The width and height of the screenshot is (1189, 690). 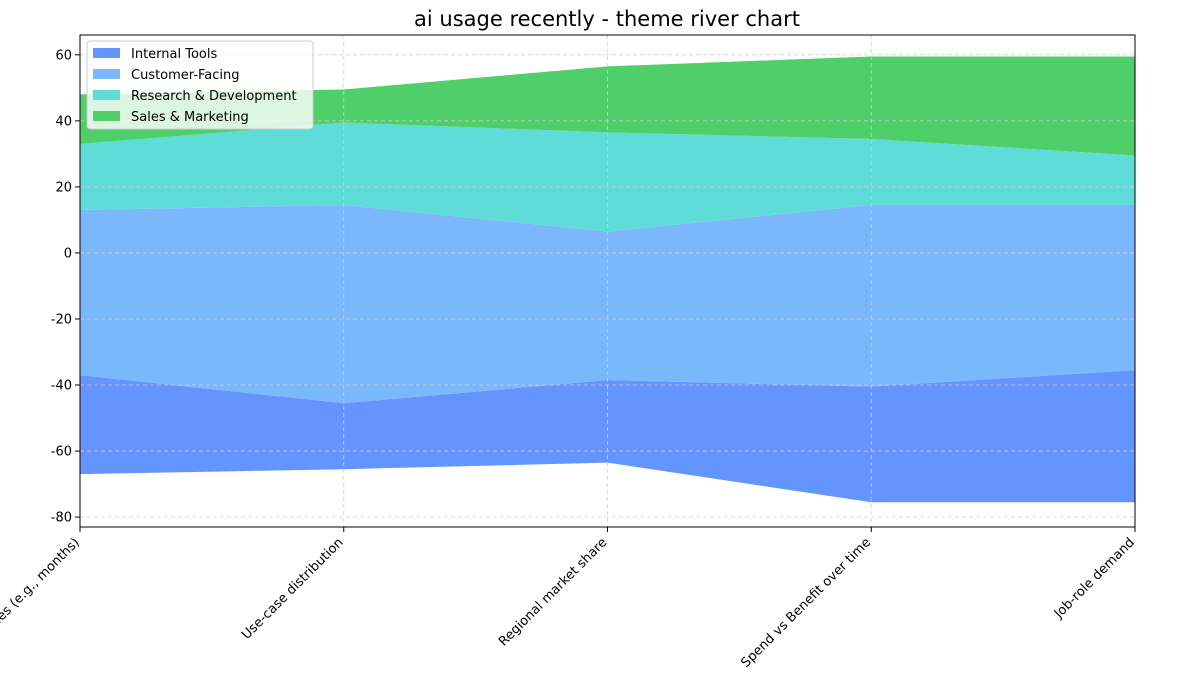 I want to click on legend-box, so click(x=200, y=85).